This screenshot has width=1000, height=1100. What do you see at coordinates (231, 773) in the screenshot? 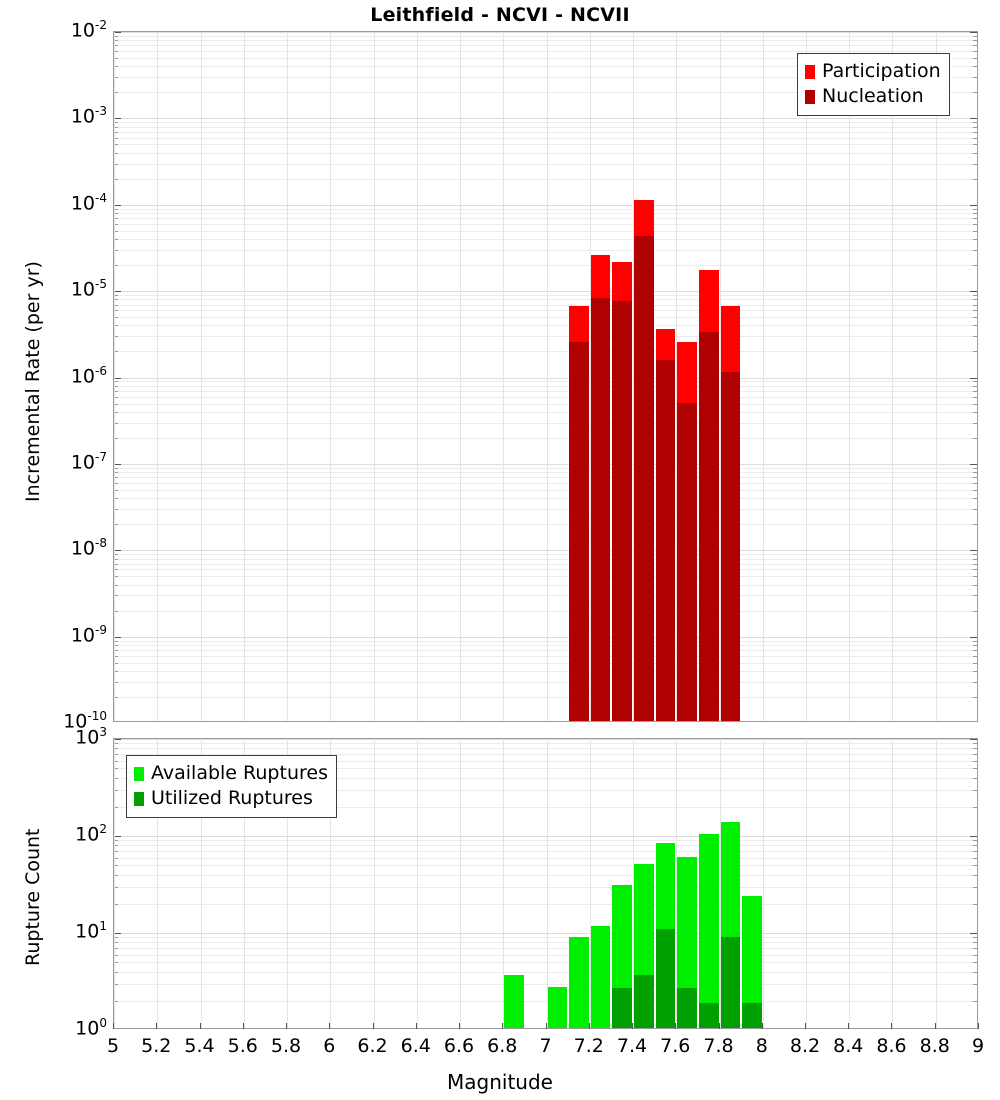
I see `legend-item: Available Ruptures` at bounding box center [231, 773].